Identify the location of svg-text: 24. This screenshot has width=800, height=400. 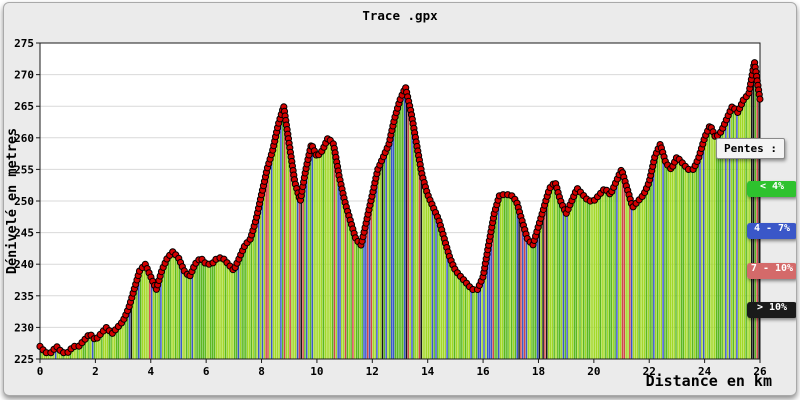
(705, 371).